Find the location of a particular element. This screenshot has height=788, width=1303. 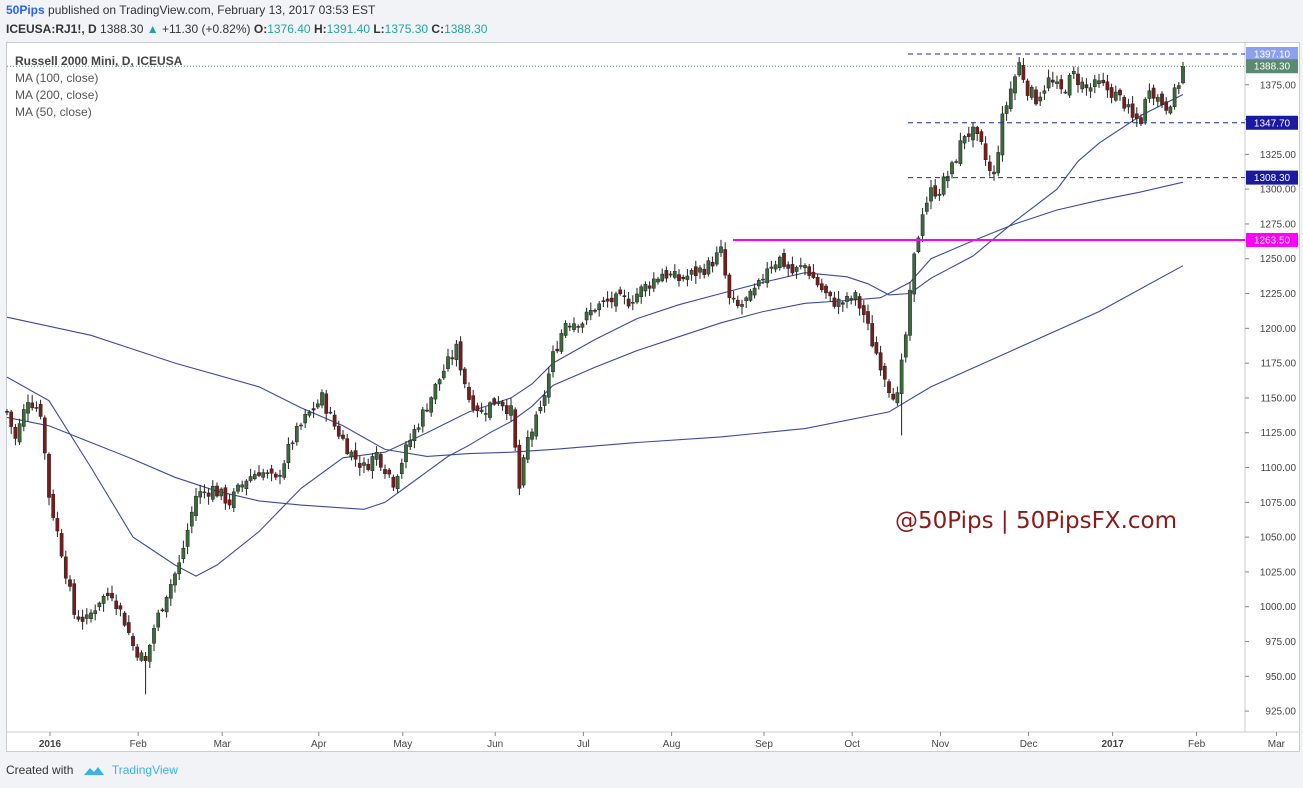

tradingview-link: TradingView is located at coordinates (144, 770).